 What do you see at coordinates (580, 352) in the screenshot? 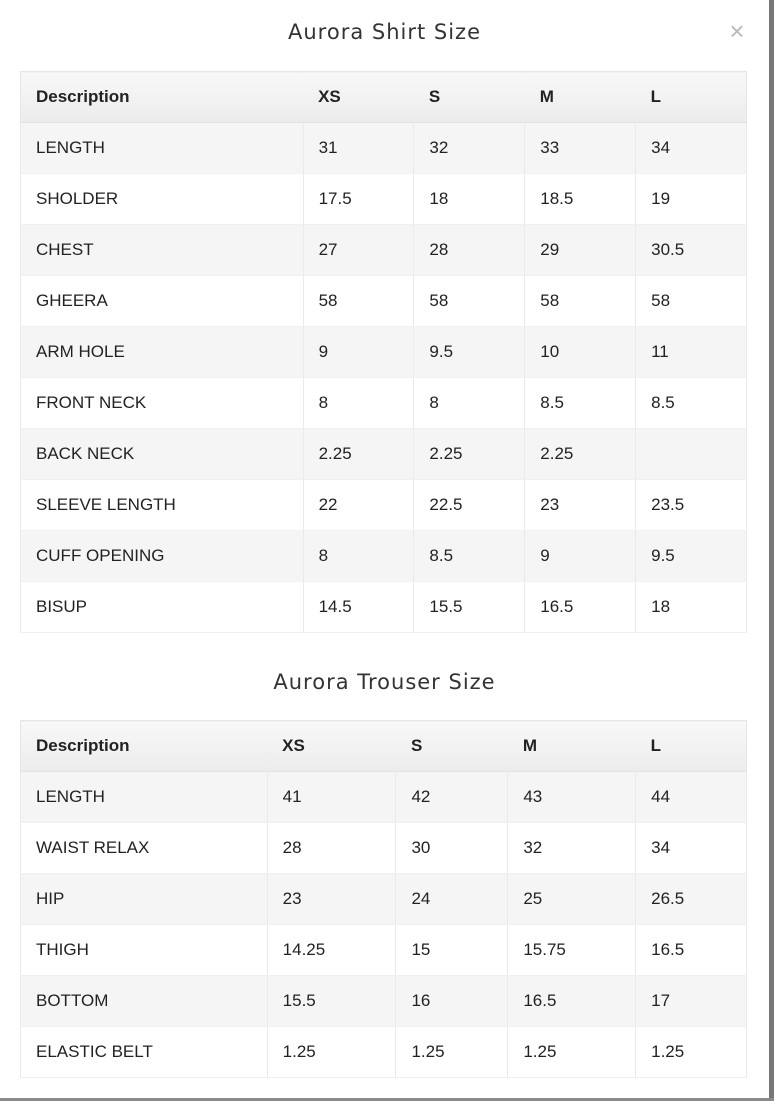
I see `size-value: 10` at bounding box center [580, 352].